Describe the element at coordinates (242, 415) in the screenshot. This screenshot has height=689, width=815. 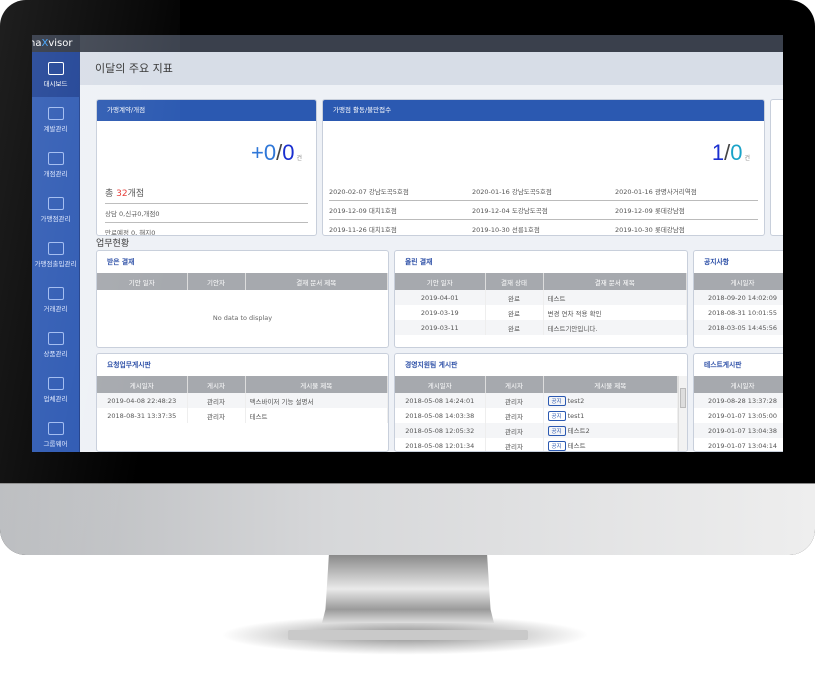
I see `table-row: 2018-08-31 13:37:35 관리자 테스트` at that location.